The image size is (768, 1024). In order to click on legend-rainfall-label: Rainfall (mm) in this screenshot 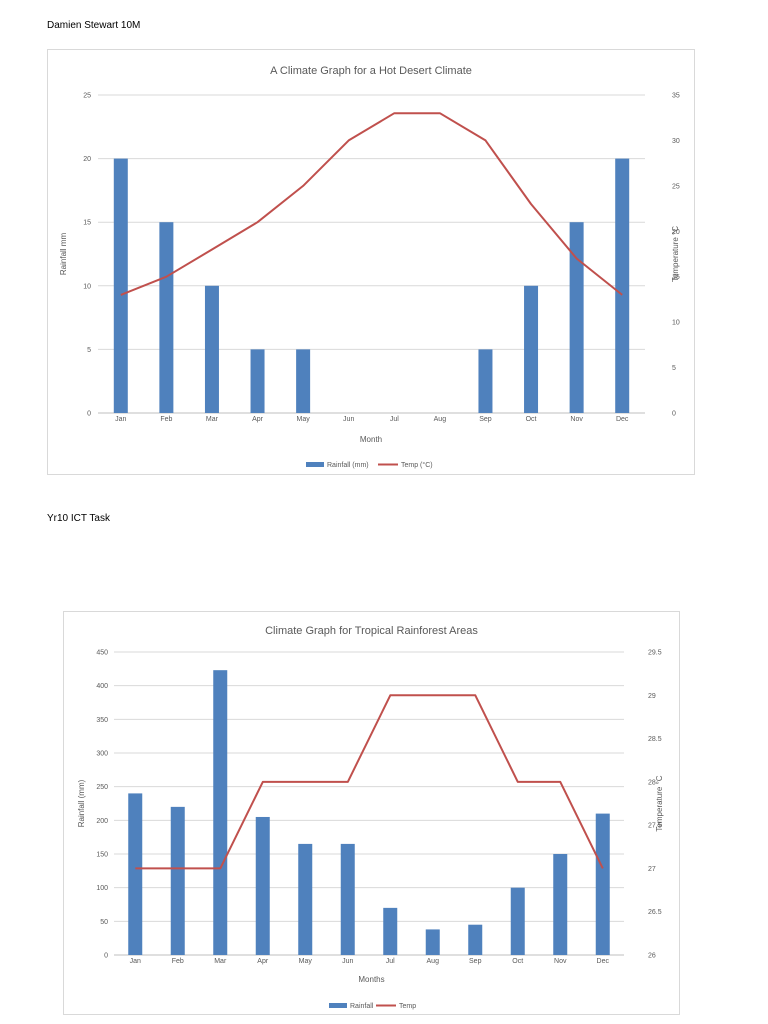, I will do `click(348, 465)`.